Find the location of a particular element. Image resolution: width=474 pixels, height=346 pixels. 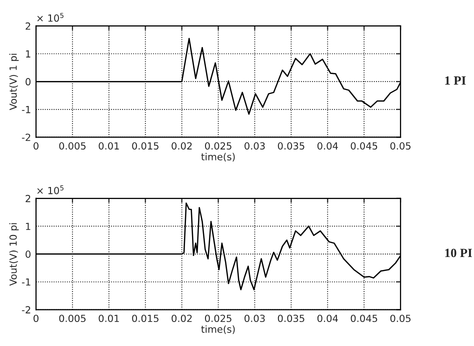

y-axis-title: Vout(V) 1 pi is located at coordinates (14, 82).